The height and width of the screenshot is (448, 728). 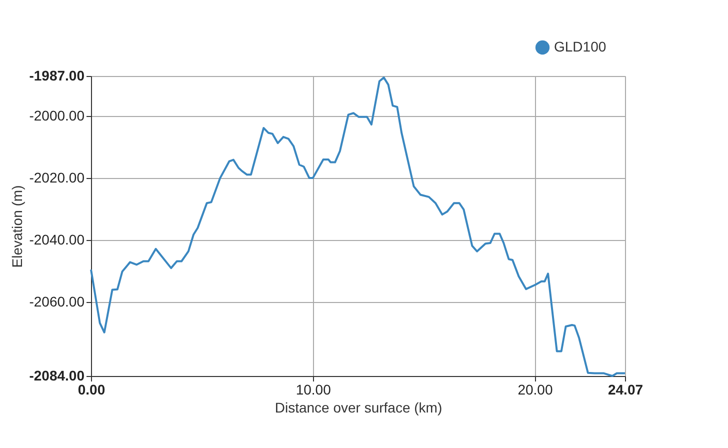 I want to click on x-axis-title: Distance over surface (km), so click(x=358, y=408).